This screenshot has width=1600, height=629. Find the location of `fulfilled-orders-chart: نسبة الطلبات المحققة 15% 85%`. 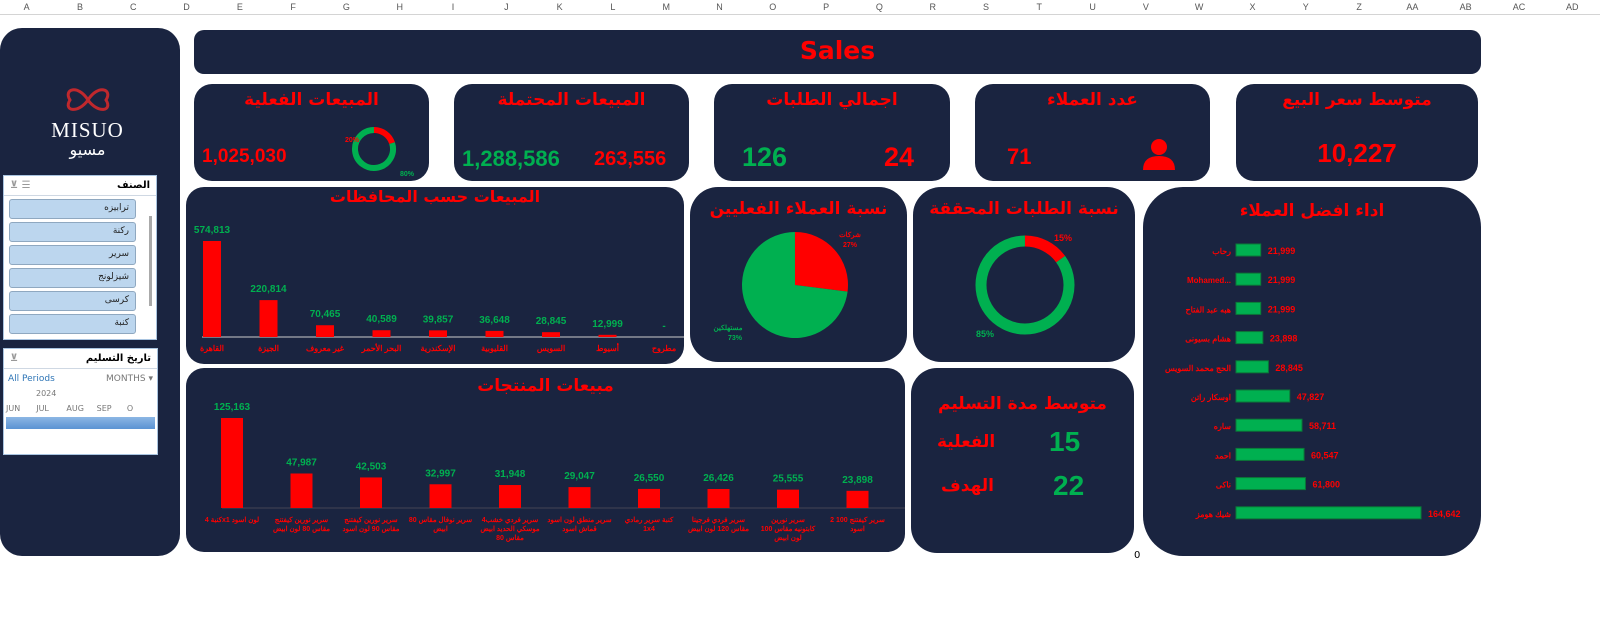

fulfilled-orders-chart: نسبة الطلبات المحققة 15% 85% is located at coordinates (1024, 274).